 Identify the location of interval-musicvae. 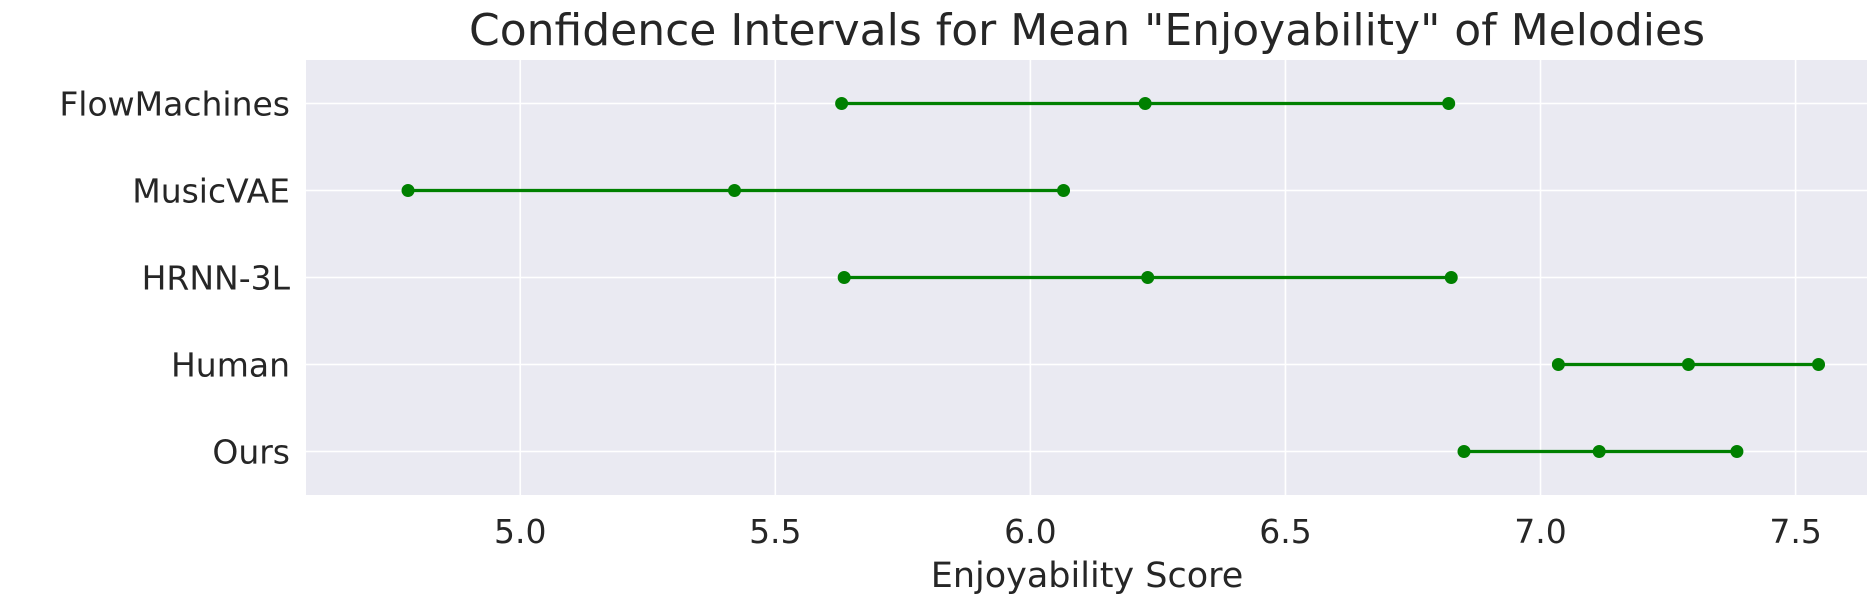
(736, 190).